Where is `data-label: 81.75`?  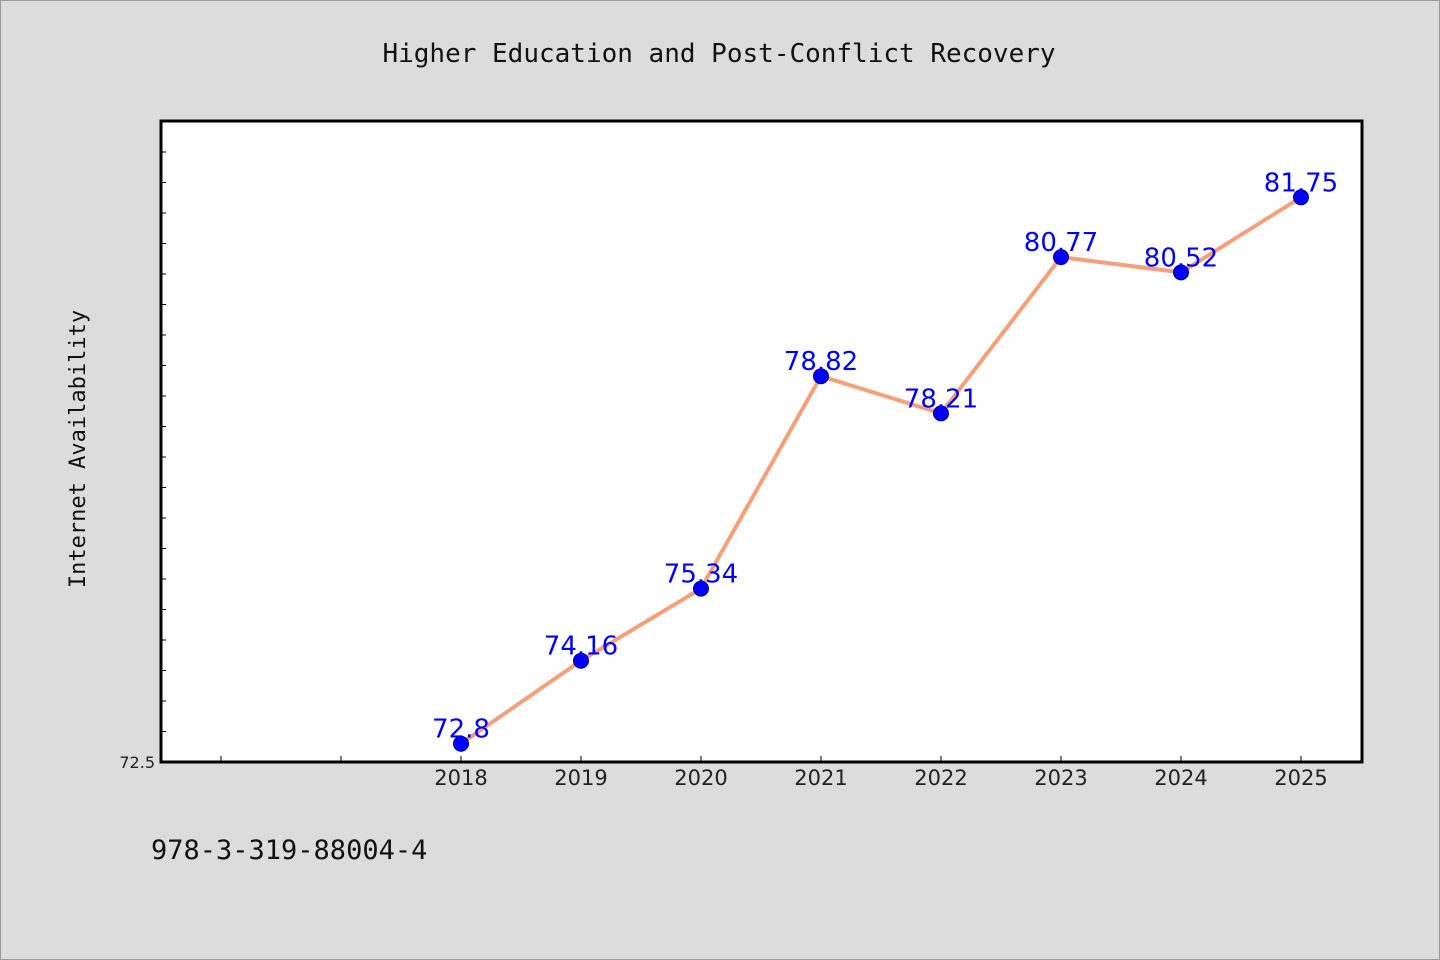
data-label: 81.75 is located at coordinates (1301, 183).